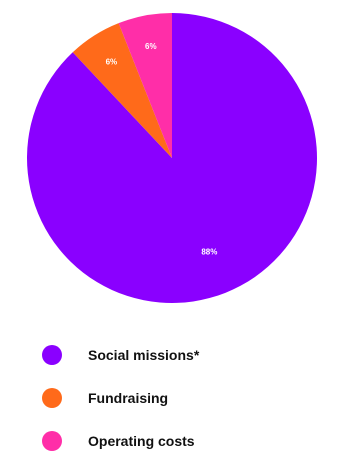  I want to click on legend-item-operating-costs: Operating costs, so click(182, 441).